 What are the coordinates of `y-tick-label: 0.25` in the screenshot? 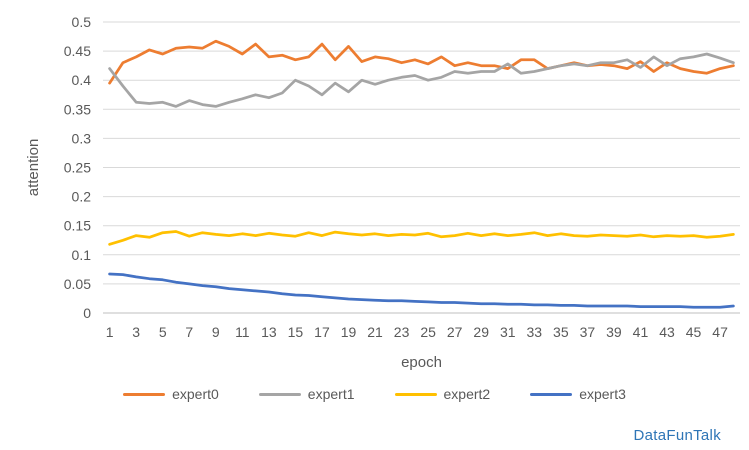 It's located at (77, 168).